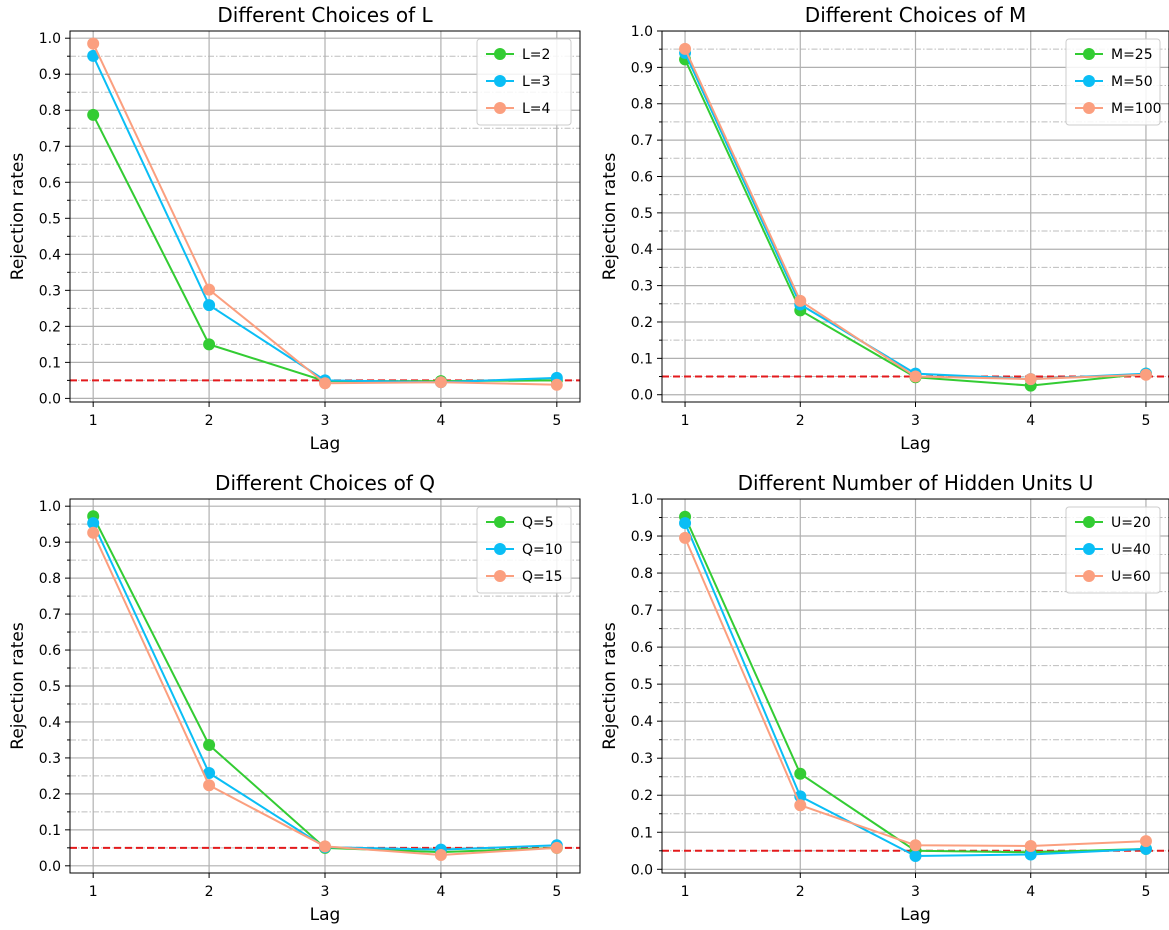  What do you see at coordinates (536, 109) in the screenshot?
I see `legend-label: L=4` at bounding box center [536, 109].